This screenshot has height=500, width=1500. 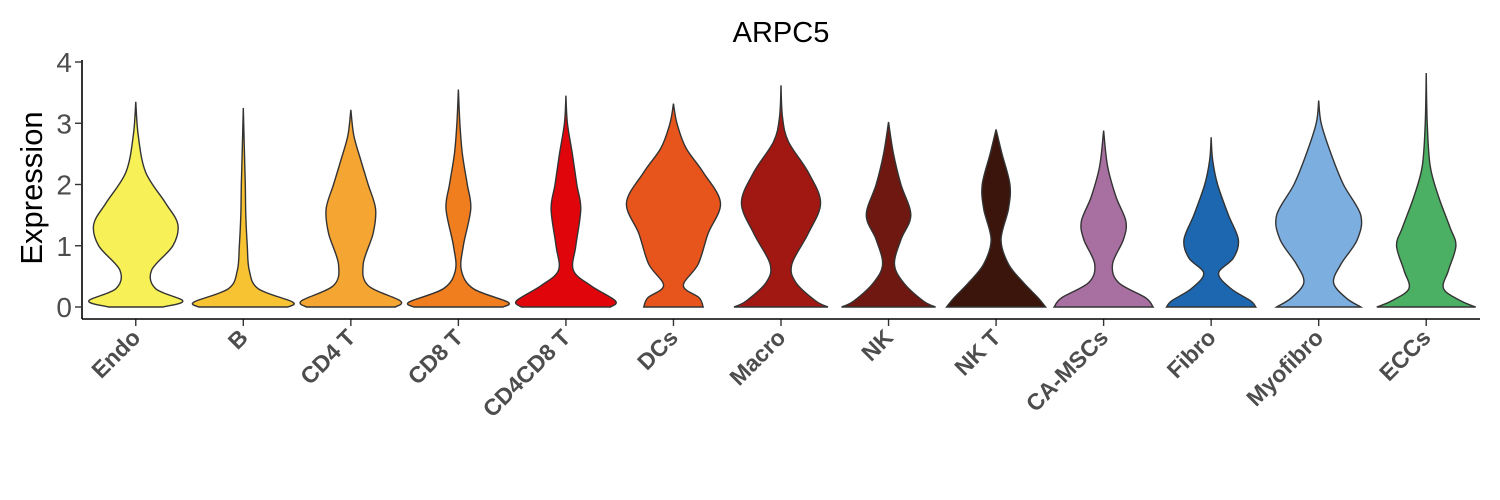 What do you see at coordinates (64, 246) in the screenshot?
I see `y-tick-label: 1` at bounding box center [64, 246].